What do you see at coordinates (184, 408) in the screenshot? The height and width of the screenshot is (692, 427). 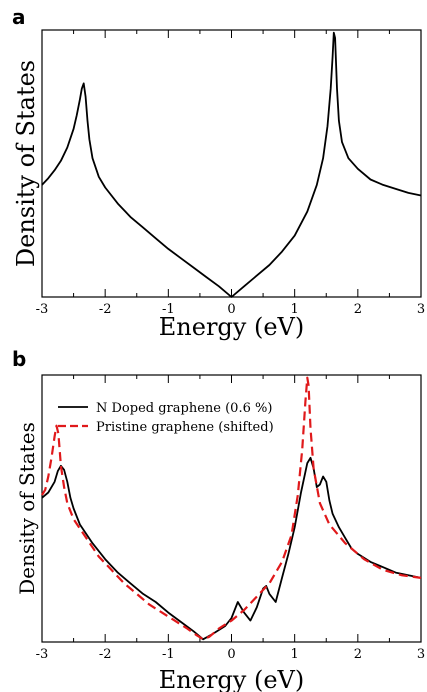 I see `legend-label-0: N Doped graphene (0.6 %)` at bounding box center [184, 408].